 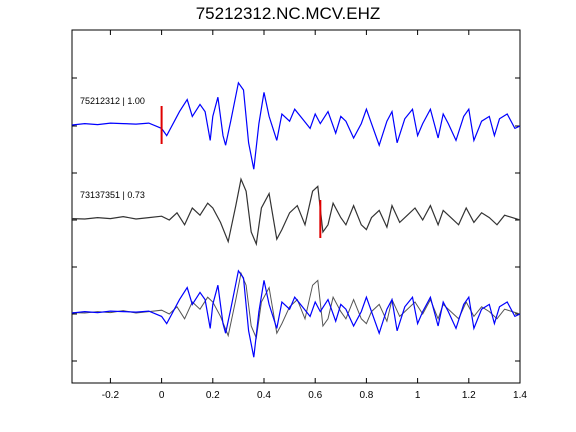 I want to click on x-tick-label: 0.8, so click(x=366, y=395).